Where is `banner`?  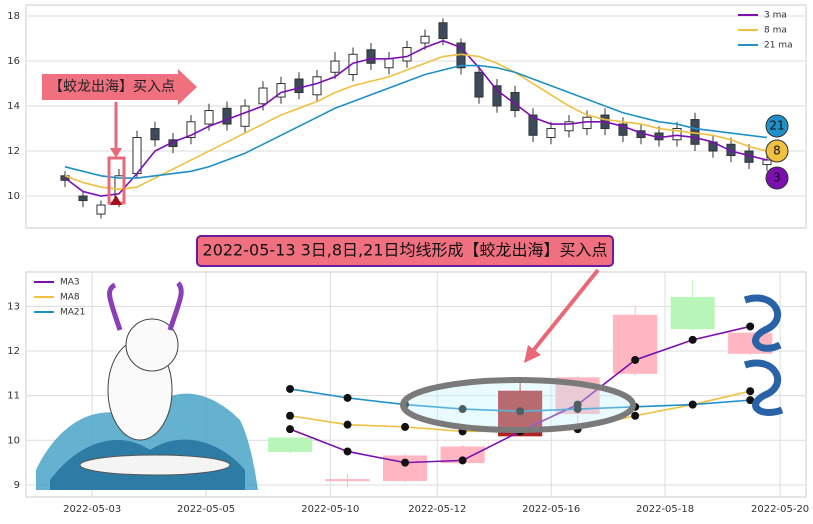 banner is located at coordinates (405, 251).